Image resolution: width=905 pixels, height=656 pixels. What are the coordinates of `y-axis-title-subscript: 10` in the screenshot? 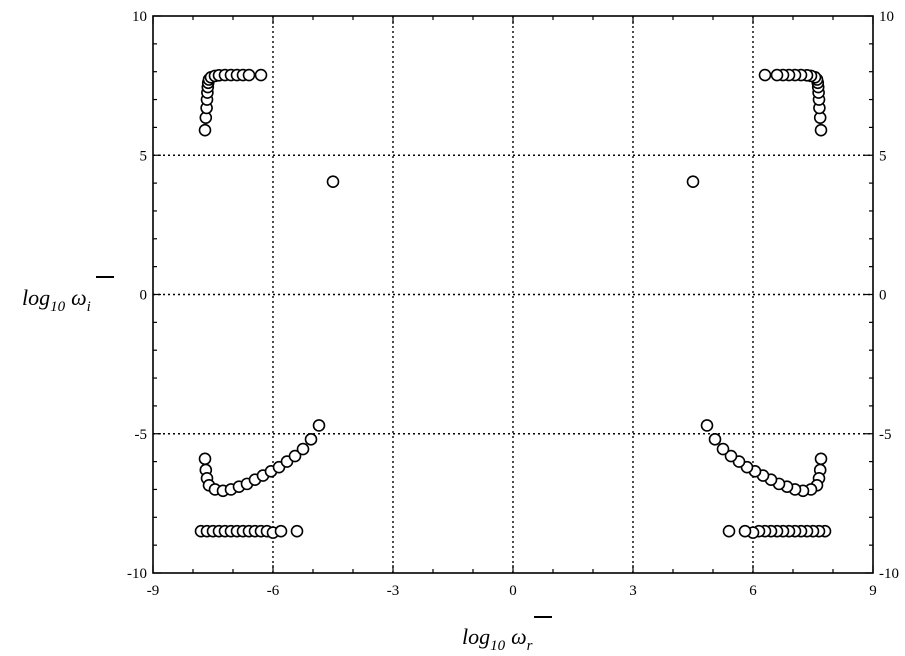 It's located at (58, 307).